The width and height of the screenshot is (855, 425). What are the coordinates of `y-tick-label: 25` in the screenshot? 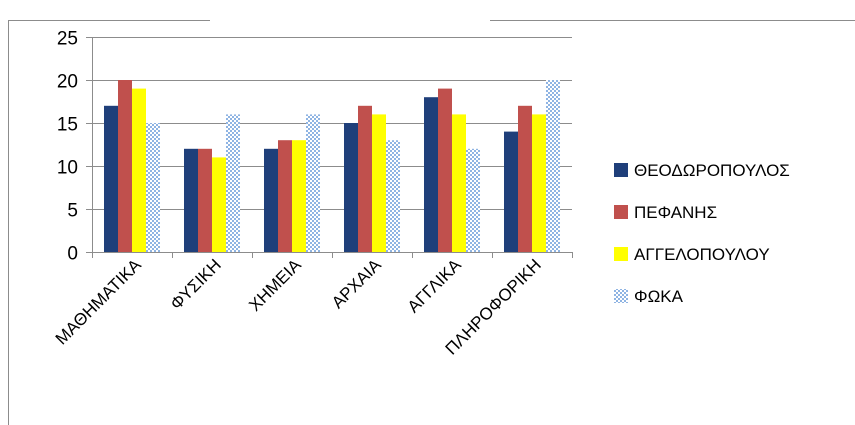 It's located at (67, 39).